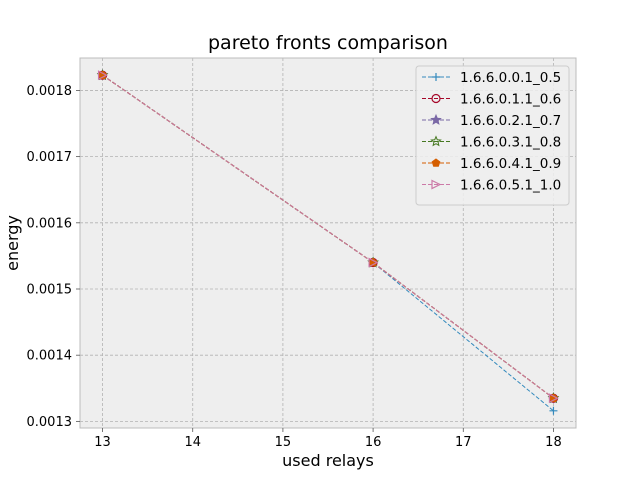 The image size is (640, 480). I want to click on y-tick-label: 0.0018, so click(50, 91).